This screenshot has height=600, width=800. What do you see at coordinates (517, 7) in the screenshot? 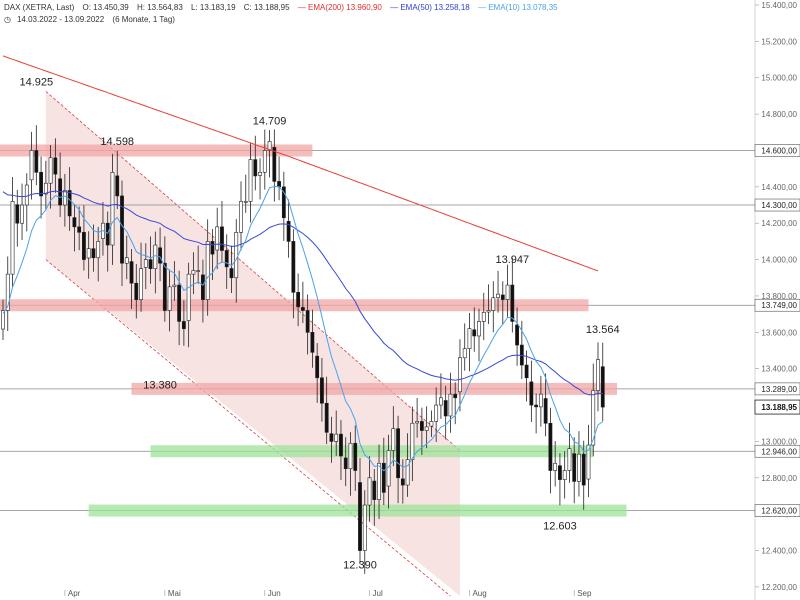
I see `ema10-legend: — EMA(10) 13.078,35` at bounding box center [517, 7].